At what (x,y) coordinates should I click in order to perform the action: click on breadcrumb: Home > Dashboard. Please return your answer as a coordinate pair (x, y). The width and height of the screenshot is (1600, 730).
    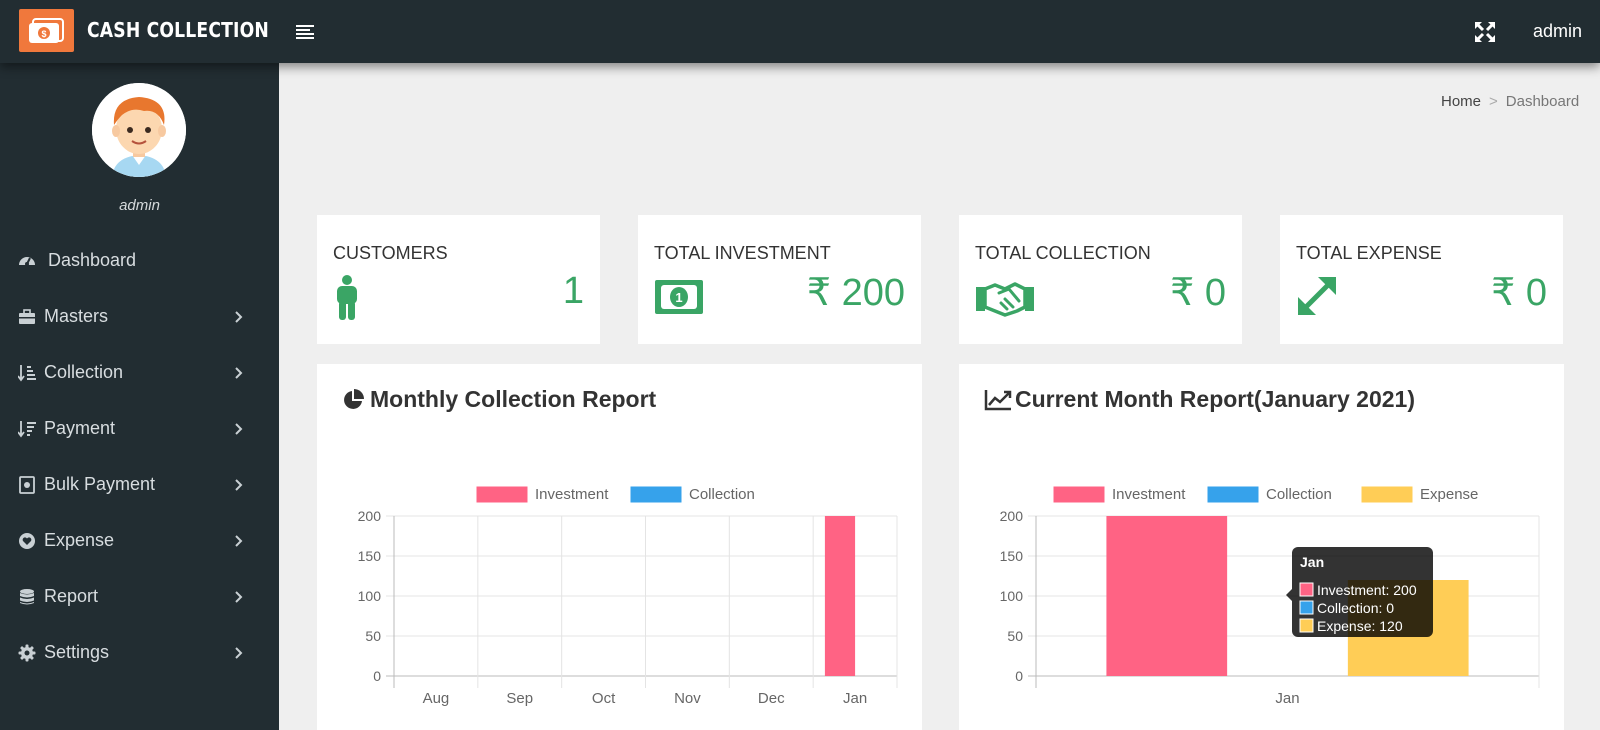
    Looking at the image, I should click on (1510, 101).